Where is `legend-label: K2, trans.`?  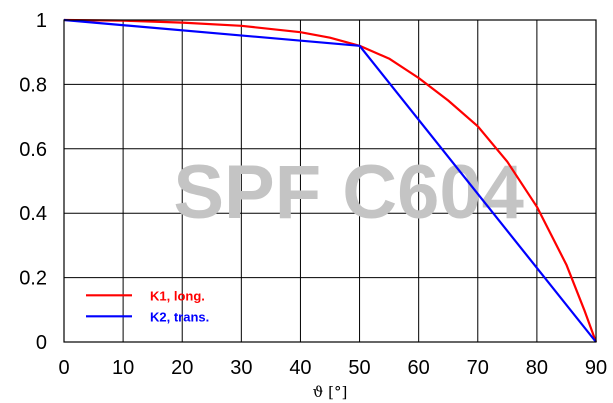
legend-label: K2, trans. is located at coordinates (179, 316).